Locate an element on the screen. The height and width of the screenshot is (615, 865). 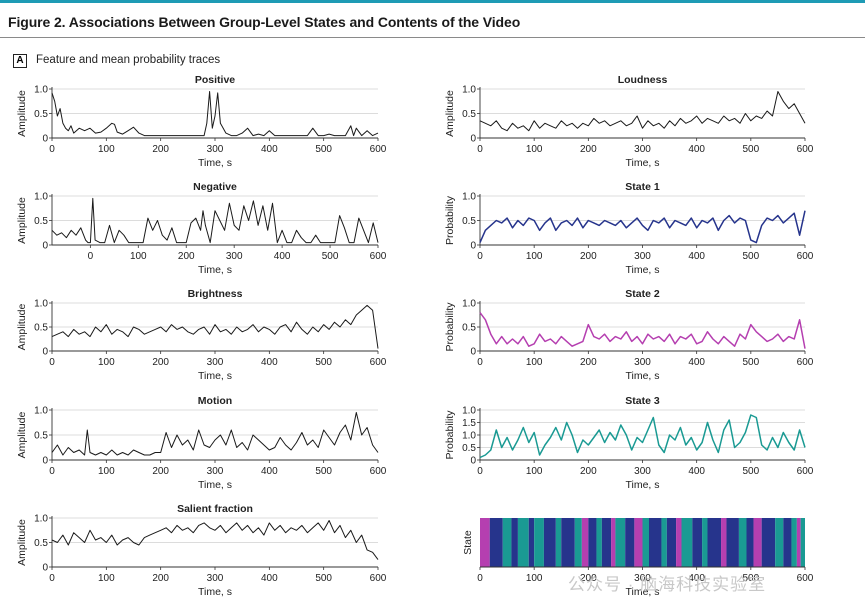
state3-ylabel: Probability is located at coordinates (450, 435).